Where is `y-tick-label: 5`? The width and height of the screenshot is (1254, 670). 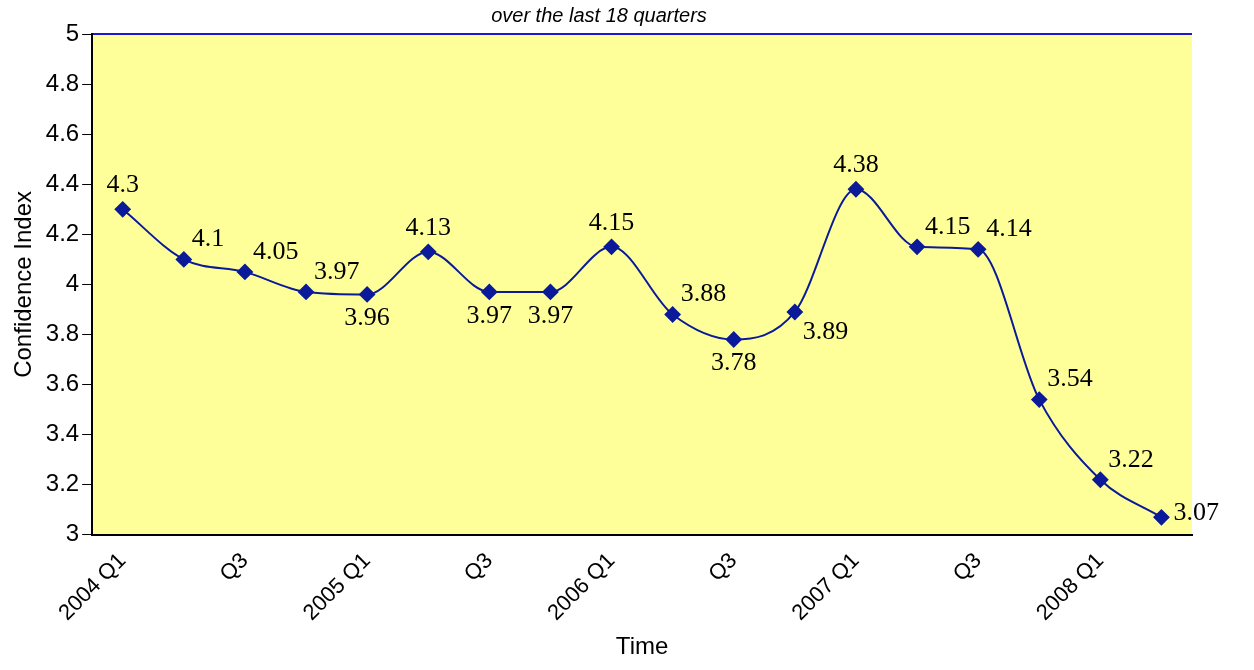 y-tick-label: 5 is located at coordinates (72, 32).